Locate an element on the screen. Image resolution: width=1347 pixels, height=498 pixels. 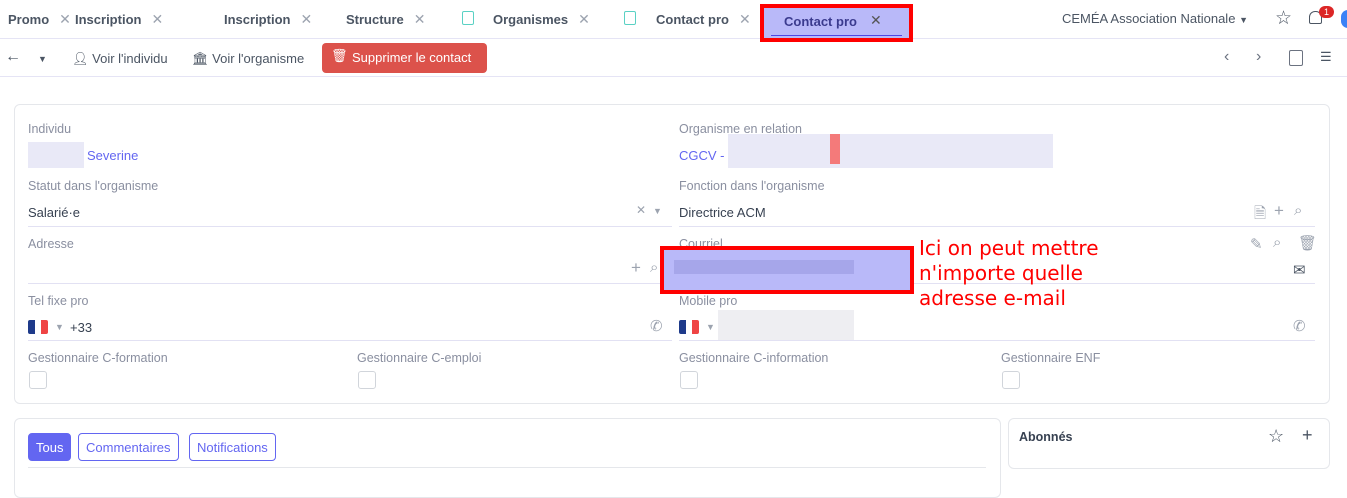
tel-fixe-field: +33 is located at coordinates (81, 327).